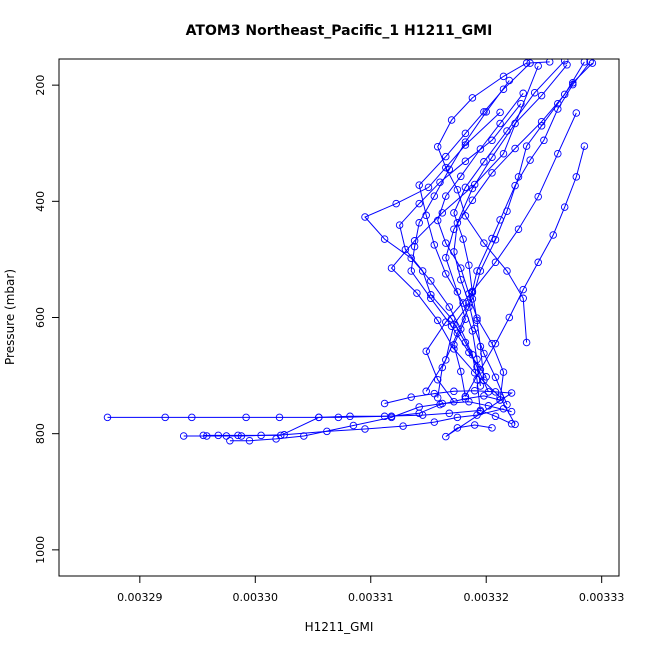 The height and width of the screenshot is (650, 650). What do you see at coordinates (371, 597) in the screenshot?
I see `x-tick-label: 0.00331` at bounding box center [371, 597].